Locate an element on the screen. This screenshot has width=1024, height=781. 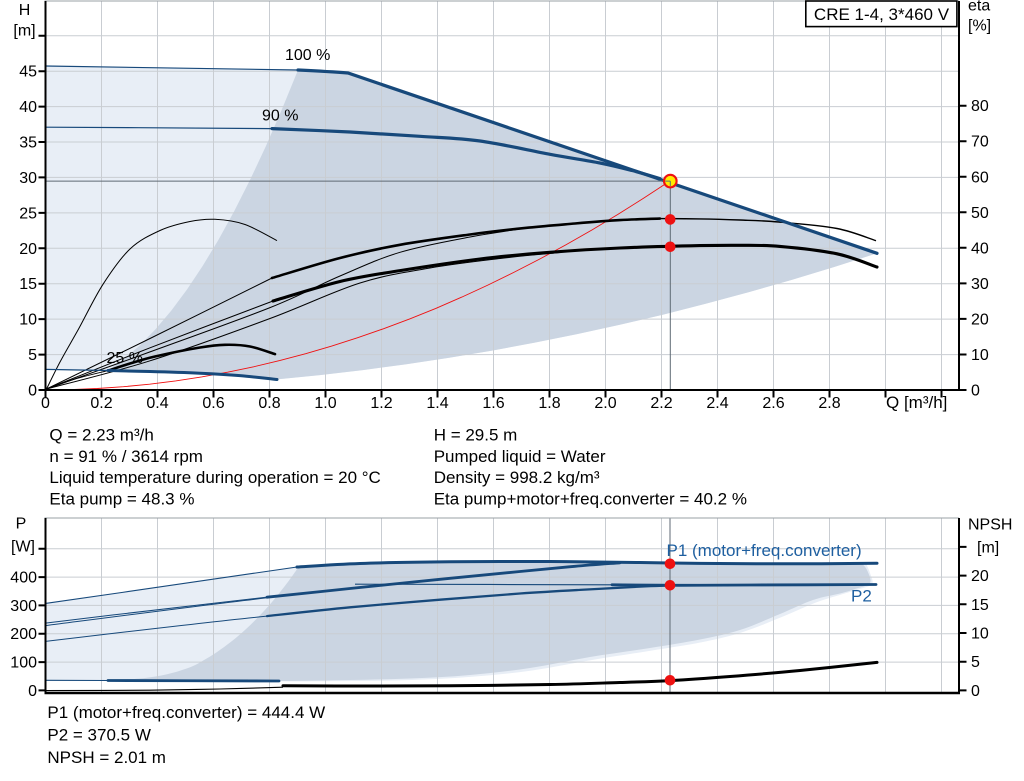
svg-text: P is located at coordinates (21, 524).